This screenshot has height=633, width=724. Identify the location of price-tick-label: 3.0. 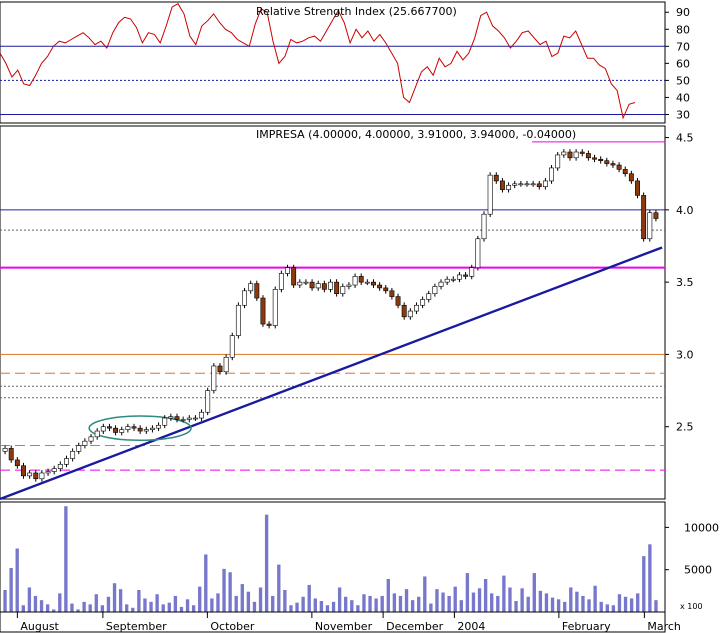
(685, 354).